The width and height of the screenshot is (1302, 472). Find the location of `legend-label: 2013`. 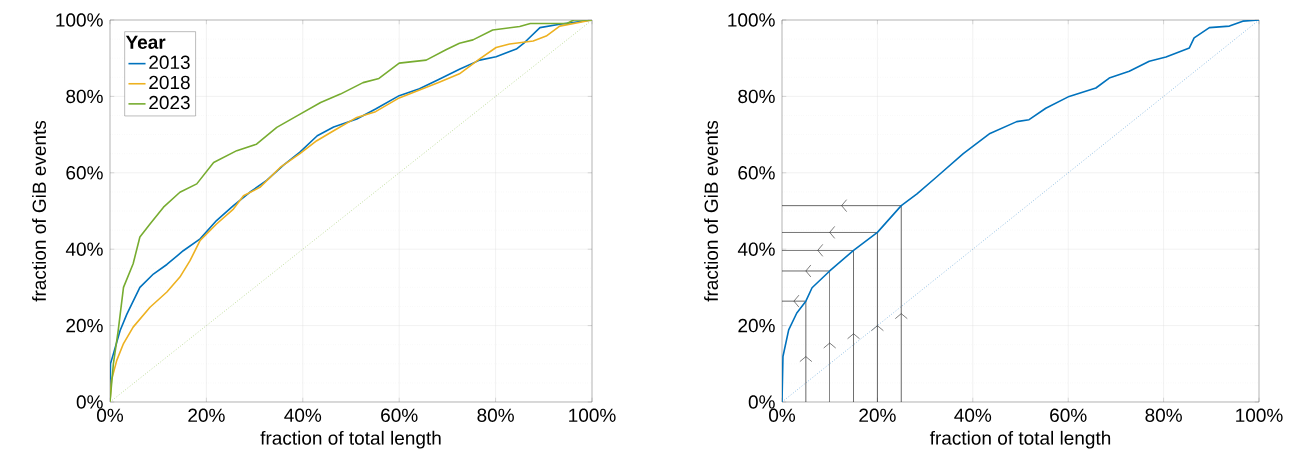

legend-label: 2013 is located at coordinates (169, 62).